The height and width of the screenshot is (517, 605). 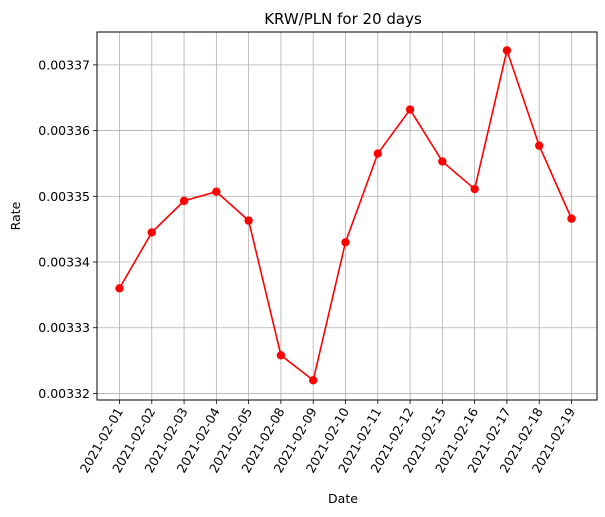 What do you see at coordinates (64, 262) in the screenshot?
I see `y-tick-label: 0.00334` at bounding box center [64, 262].